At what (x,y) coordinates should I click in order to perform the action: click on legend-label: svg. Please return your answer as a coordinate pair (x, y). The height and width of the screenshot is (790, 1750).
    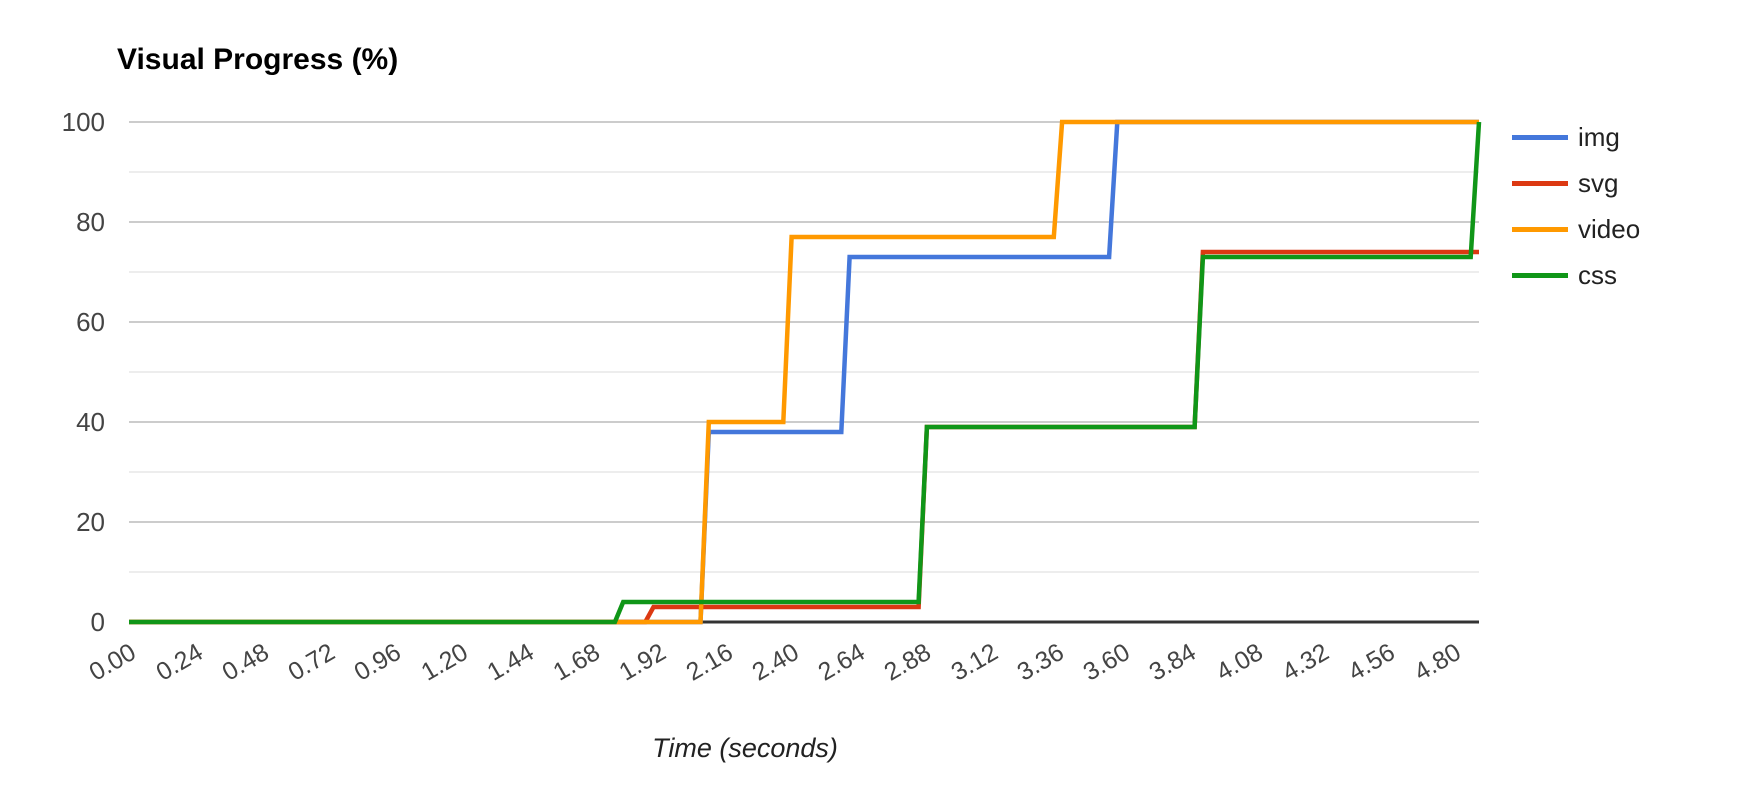
    Looking at the image, I should click on (1598, 183).